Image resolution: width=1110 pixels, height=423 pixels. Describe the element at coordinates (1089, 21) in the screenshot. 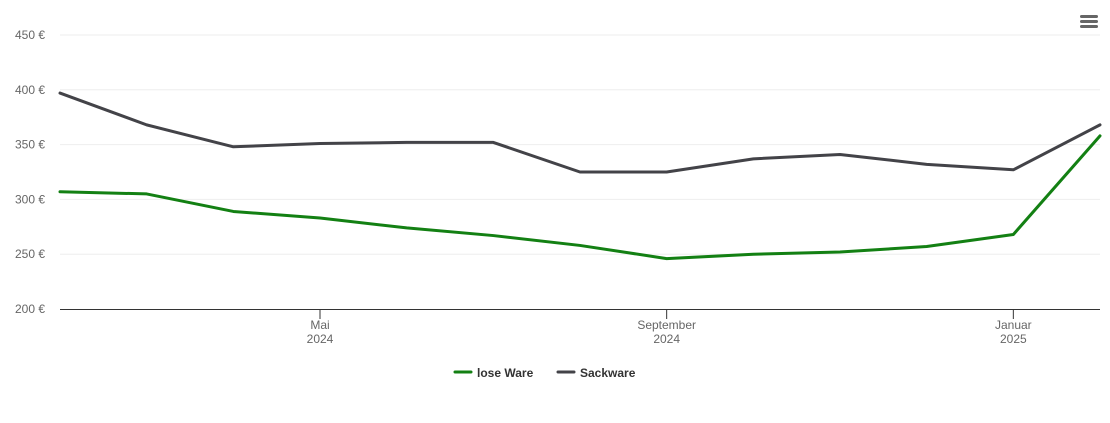

I see `menu-button` at that location.